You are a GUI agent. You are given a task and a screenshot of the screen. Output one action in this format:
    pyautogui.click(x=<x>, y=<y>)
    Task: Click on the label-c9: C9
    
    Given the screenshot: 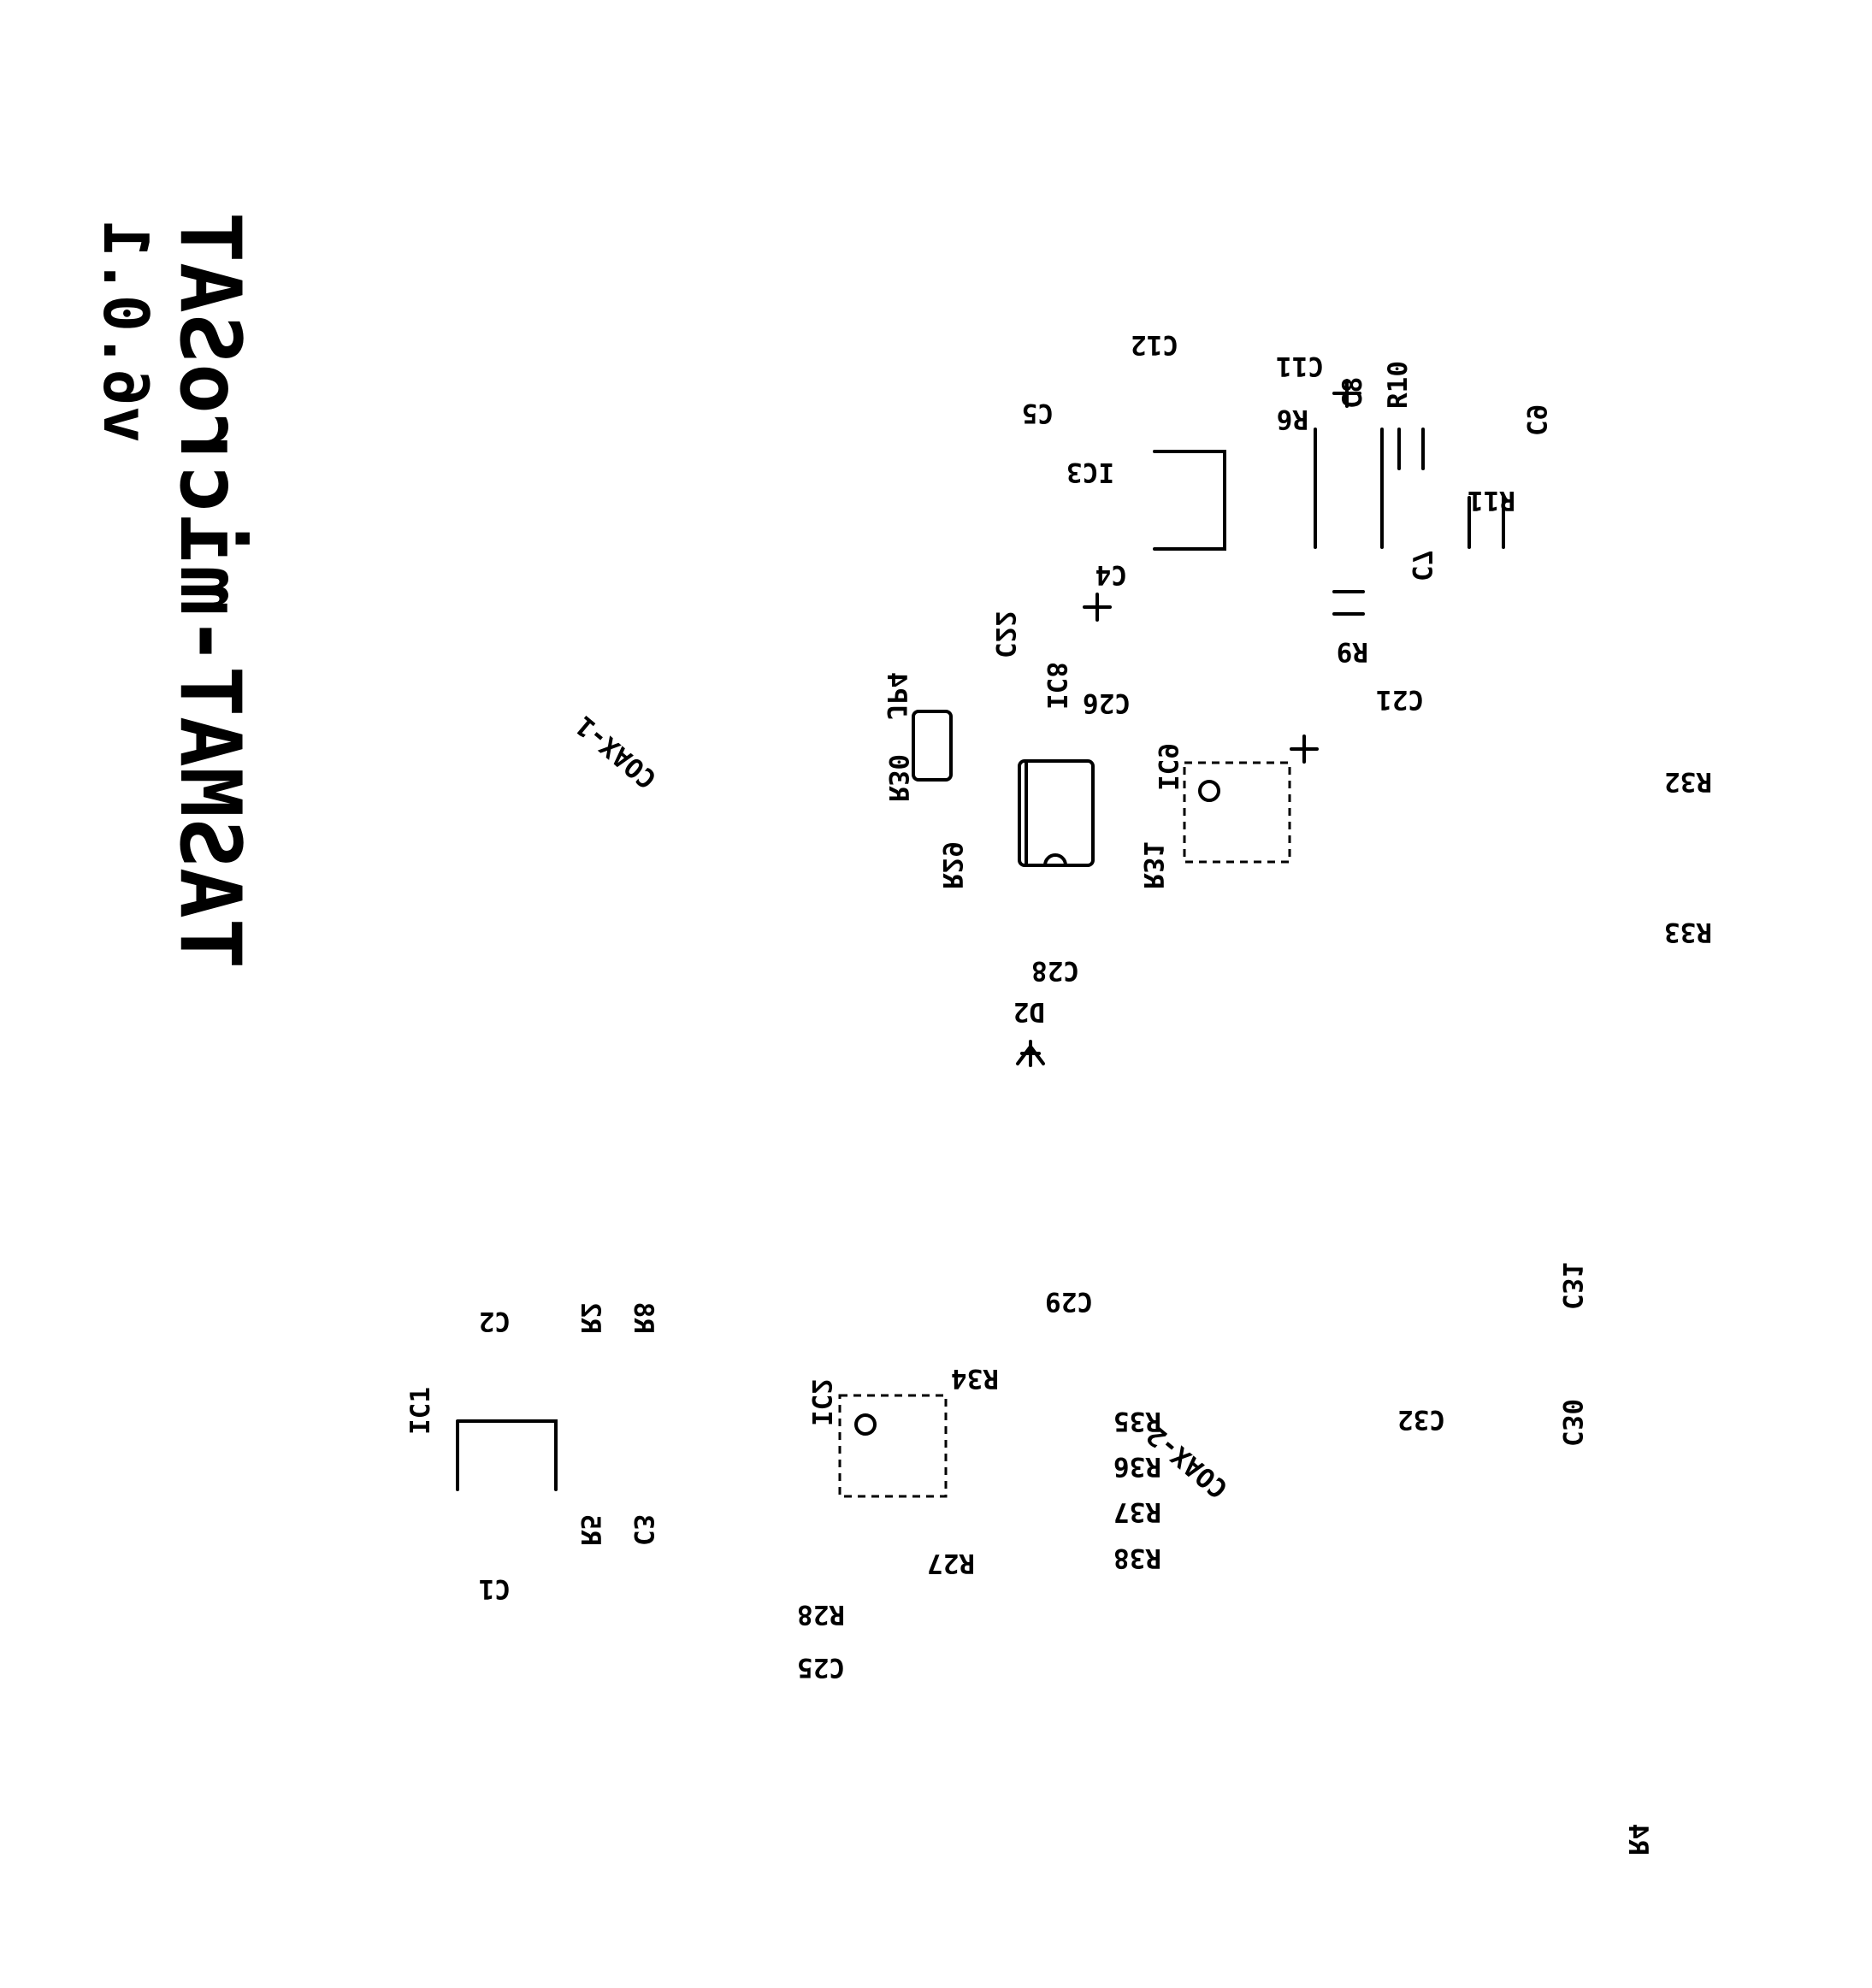 What is the action you would take?
    pyautogui.click(x=1536, y=420)
    